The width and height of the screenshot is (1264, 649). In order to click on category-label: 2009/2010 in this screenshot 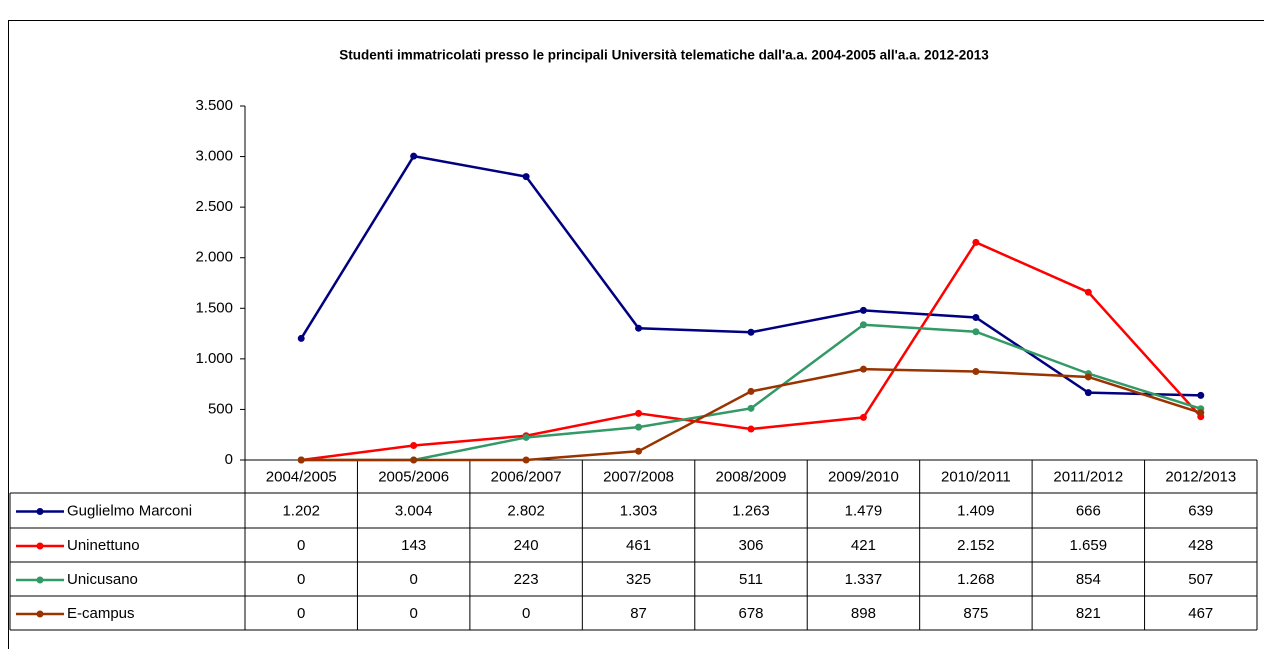, I will do `click(863, 476)`.